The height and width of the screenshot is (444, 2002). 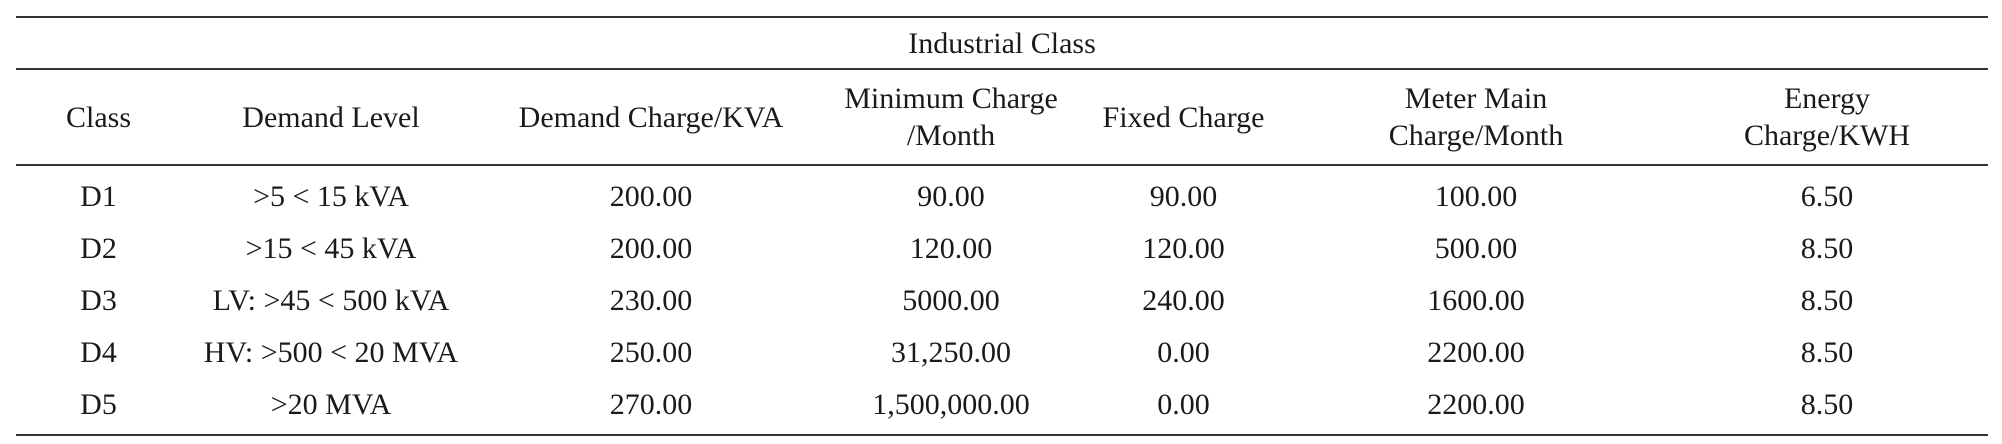 What do you see at coordinates (951, 135) in the screenshot?
I see `header-minimum-charge-line2: /Month` at bounding box center [951, 135].